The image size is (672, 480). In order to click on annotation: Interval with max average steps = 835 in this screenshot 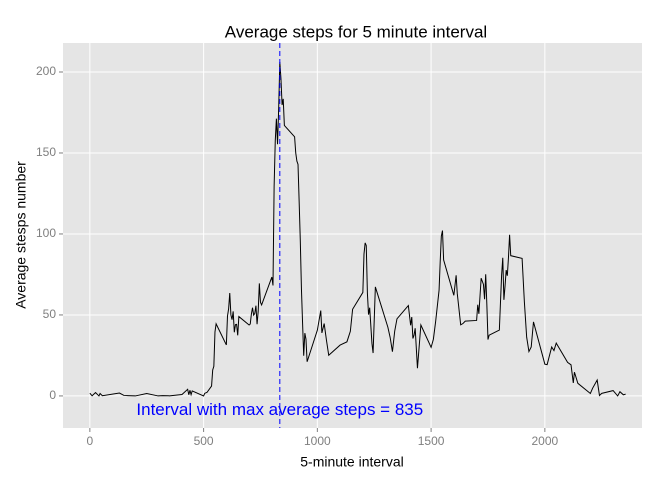, I will do `click(279, 409)`.